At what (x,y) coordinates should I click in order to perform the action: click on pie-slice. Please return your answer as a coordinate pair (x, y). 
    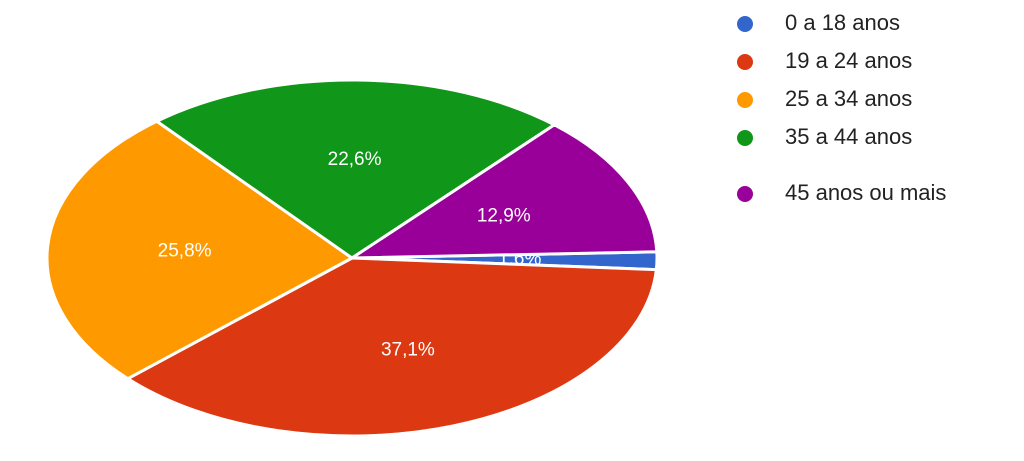
    Looking at the image, I should click on (502, 191).